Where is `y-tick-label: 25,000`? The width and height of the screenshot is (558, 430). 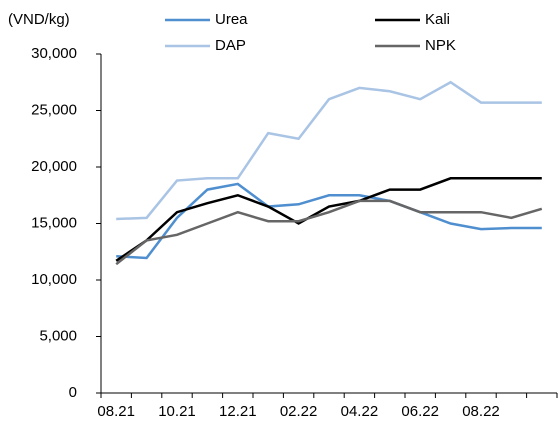
y-tick-label: 25,000 is located at coordinates (54, 109).